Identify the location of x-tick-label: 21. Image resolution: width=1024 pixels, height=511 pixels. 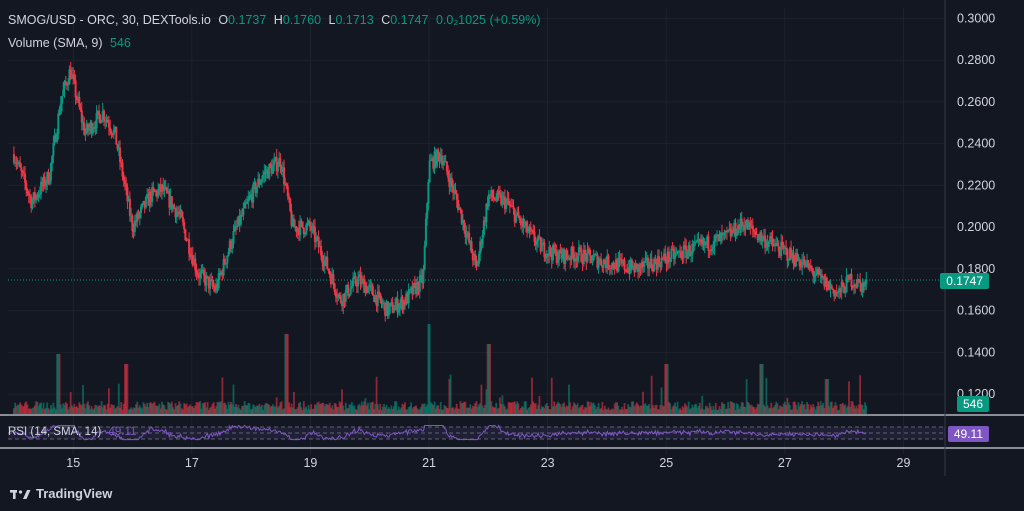
(429, 463).